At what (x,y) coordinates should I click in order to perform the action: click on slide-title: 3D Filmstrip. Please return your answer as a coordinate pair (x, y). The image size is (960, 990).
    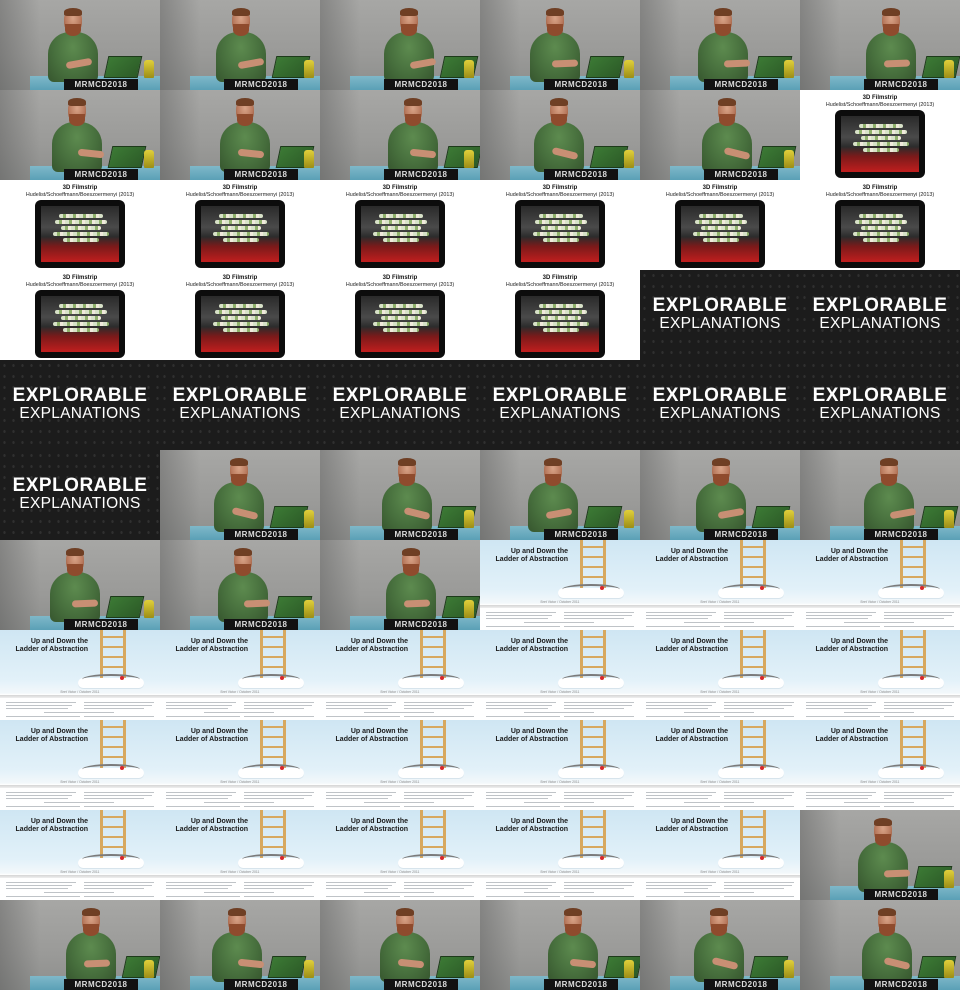
    Looking at the image, I should click on (240, 278).